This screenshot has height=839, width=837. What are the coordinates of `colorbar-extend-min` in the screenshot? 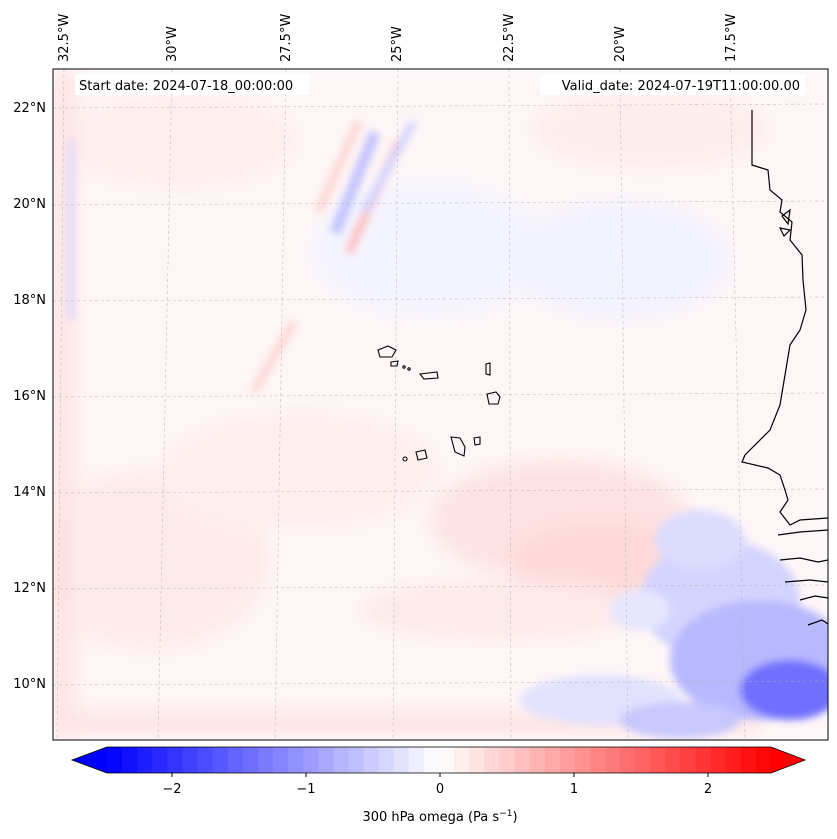 It's located at (89, 760).